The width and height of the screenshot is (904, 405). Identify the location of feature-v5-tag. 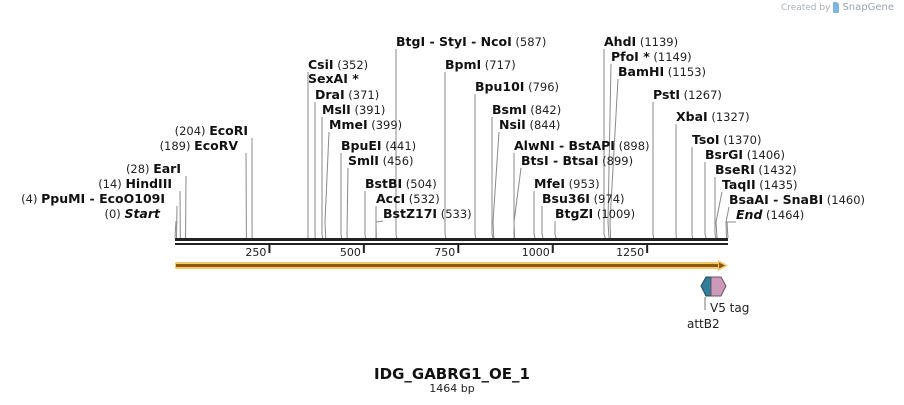
(718, 286).